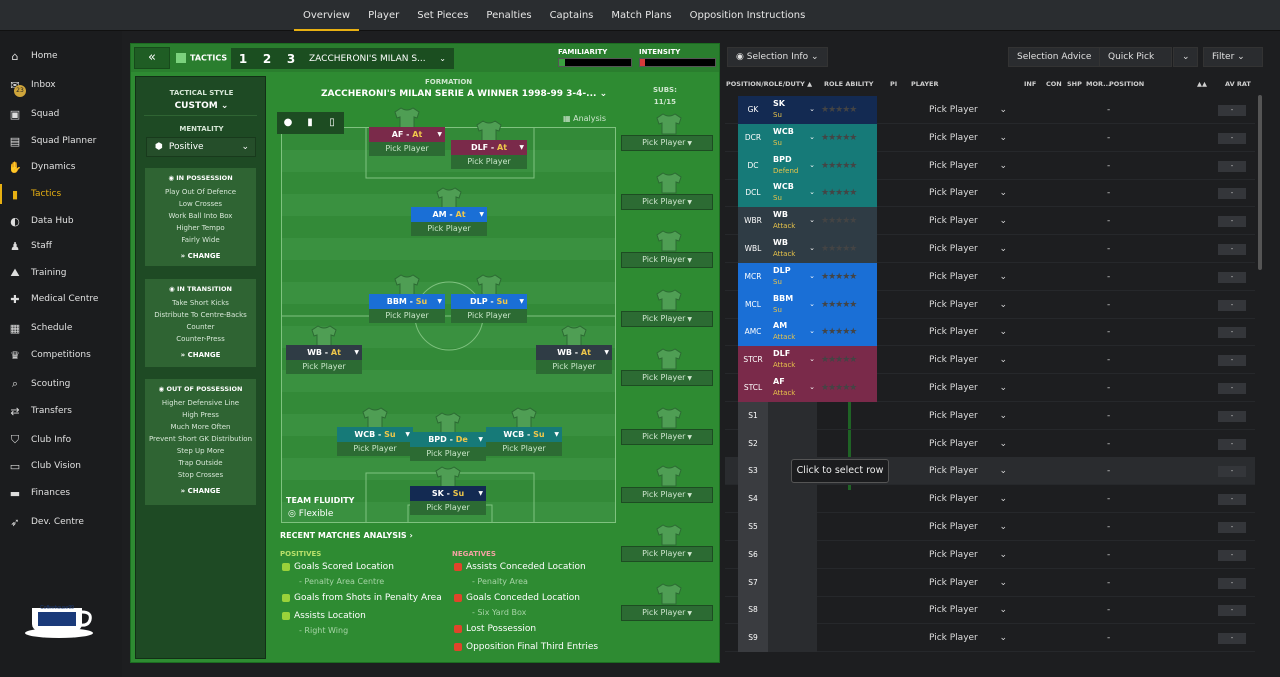 This screenshot has height=677, width=1280. Describe the element at coordinates (1054, 57) in the screenshot. I see `selection-advice-button: Selection Advice` at that location.